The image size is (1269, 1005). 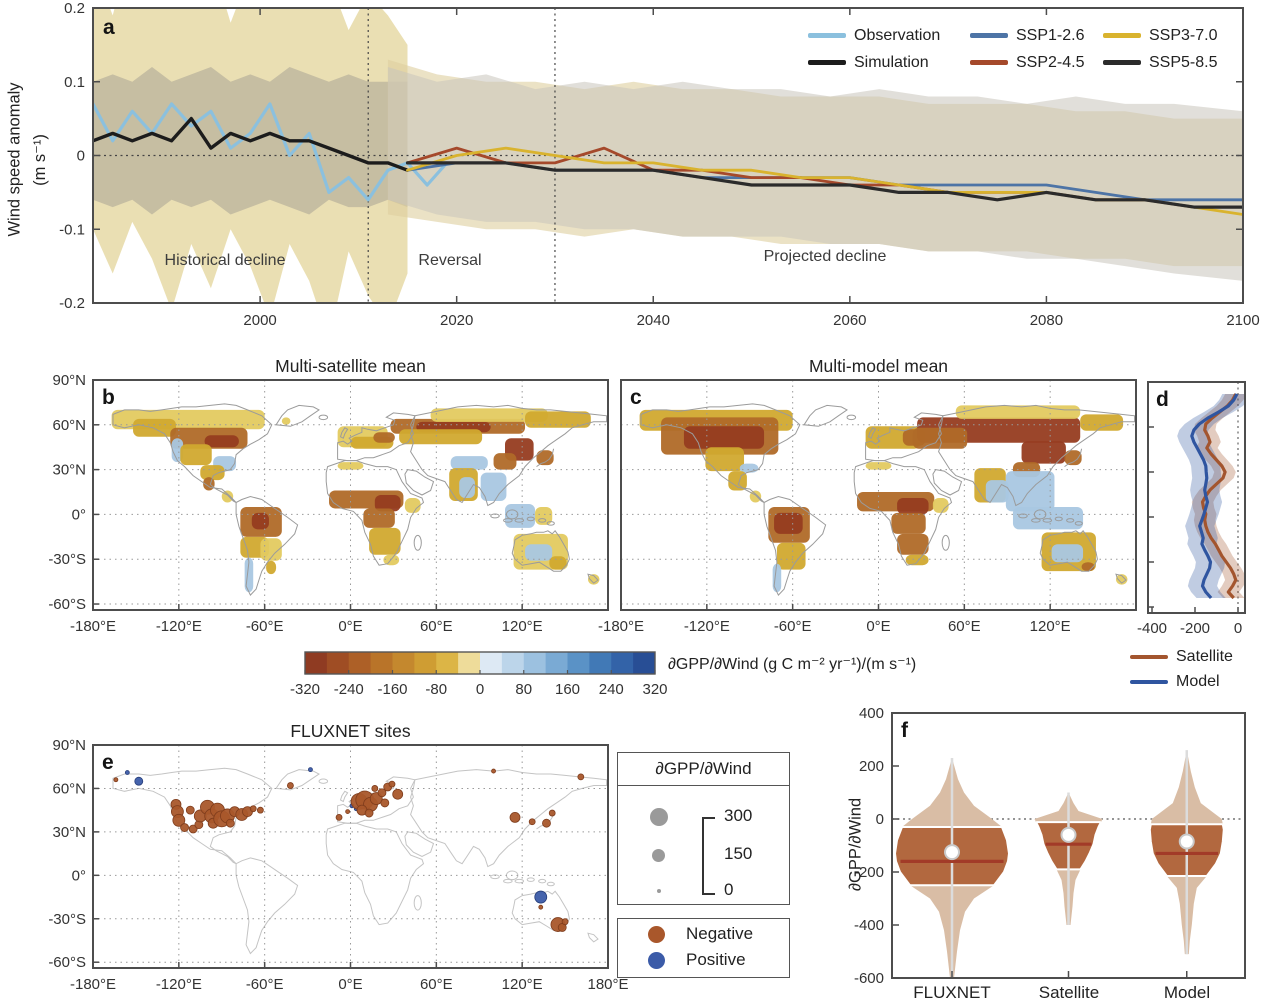 What do you see at coordinates (480, 689) in the screenshot?
I see `tick-label: 0` at bounding box center [480, 689].